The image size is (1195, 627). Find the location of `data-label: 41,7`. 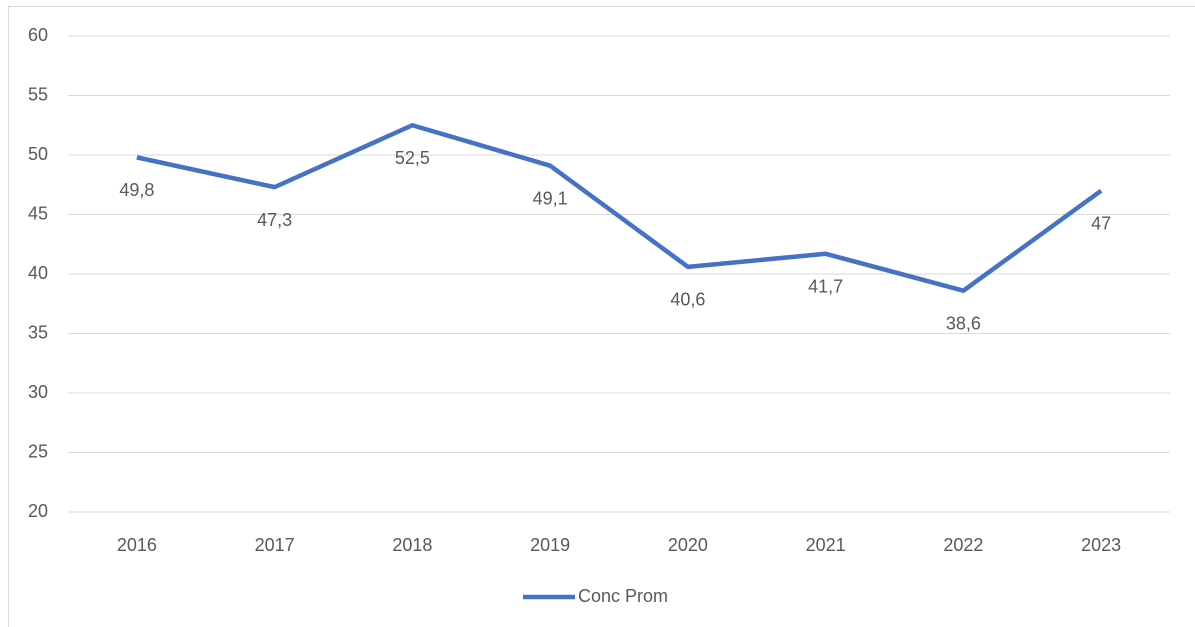

data-label: 41,7 is located at coordinates (825, 287).